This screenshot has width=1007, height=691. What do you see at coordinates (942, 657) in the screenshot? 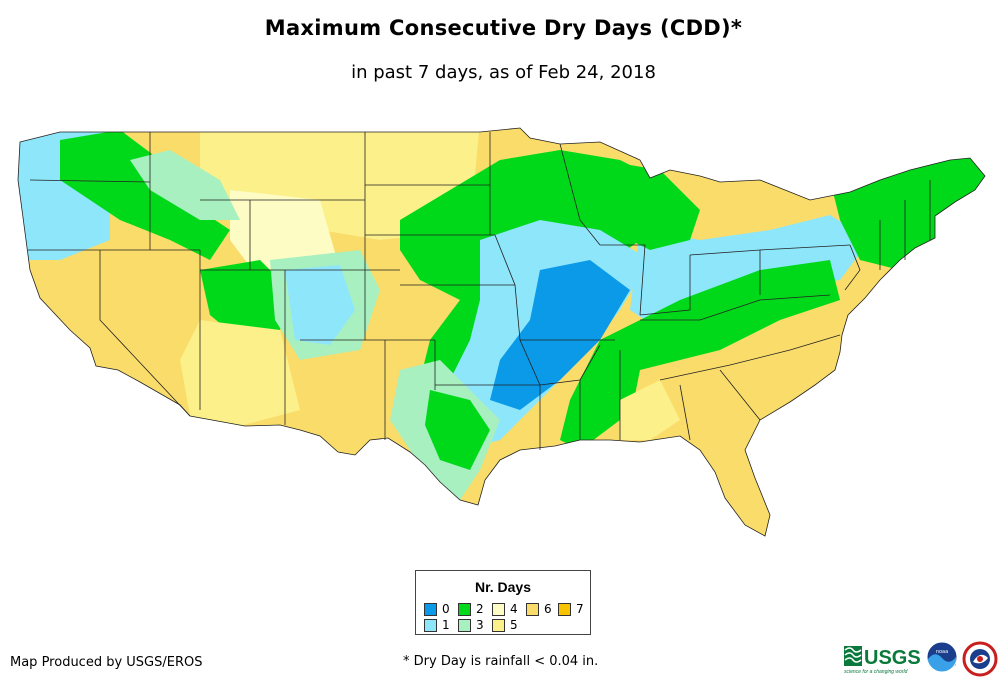
I see `noaa-logo: noaa` at bounding box center [942, 657].